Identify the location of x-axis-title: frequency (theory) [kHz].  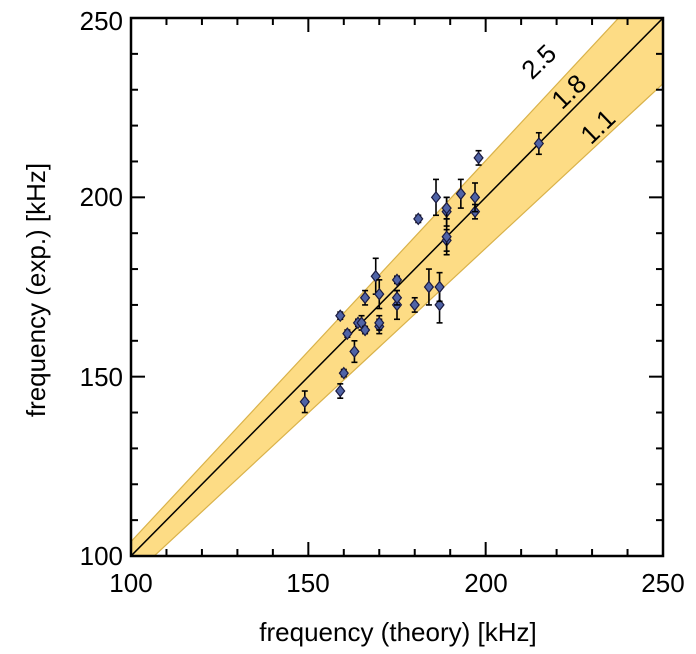
(397, 632).